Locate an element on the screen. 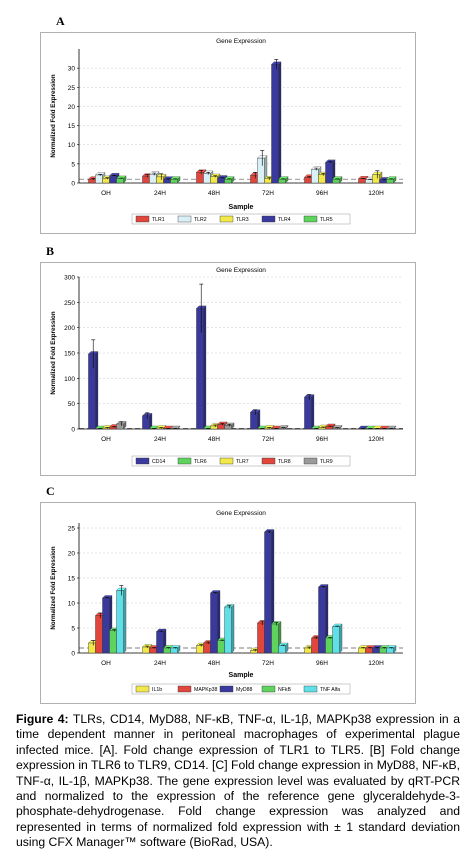  legend-label: CD14 is located at coordinates (158, 462).